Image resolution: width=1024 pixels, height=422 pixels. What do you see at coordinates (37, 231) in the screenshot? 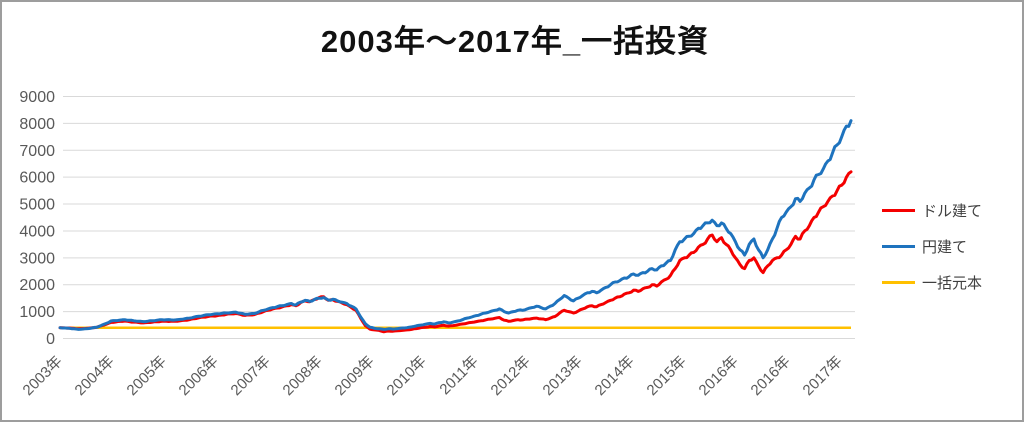
I see `y-axis-tick-label: 4000` at bounding box center [37, 231].